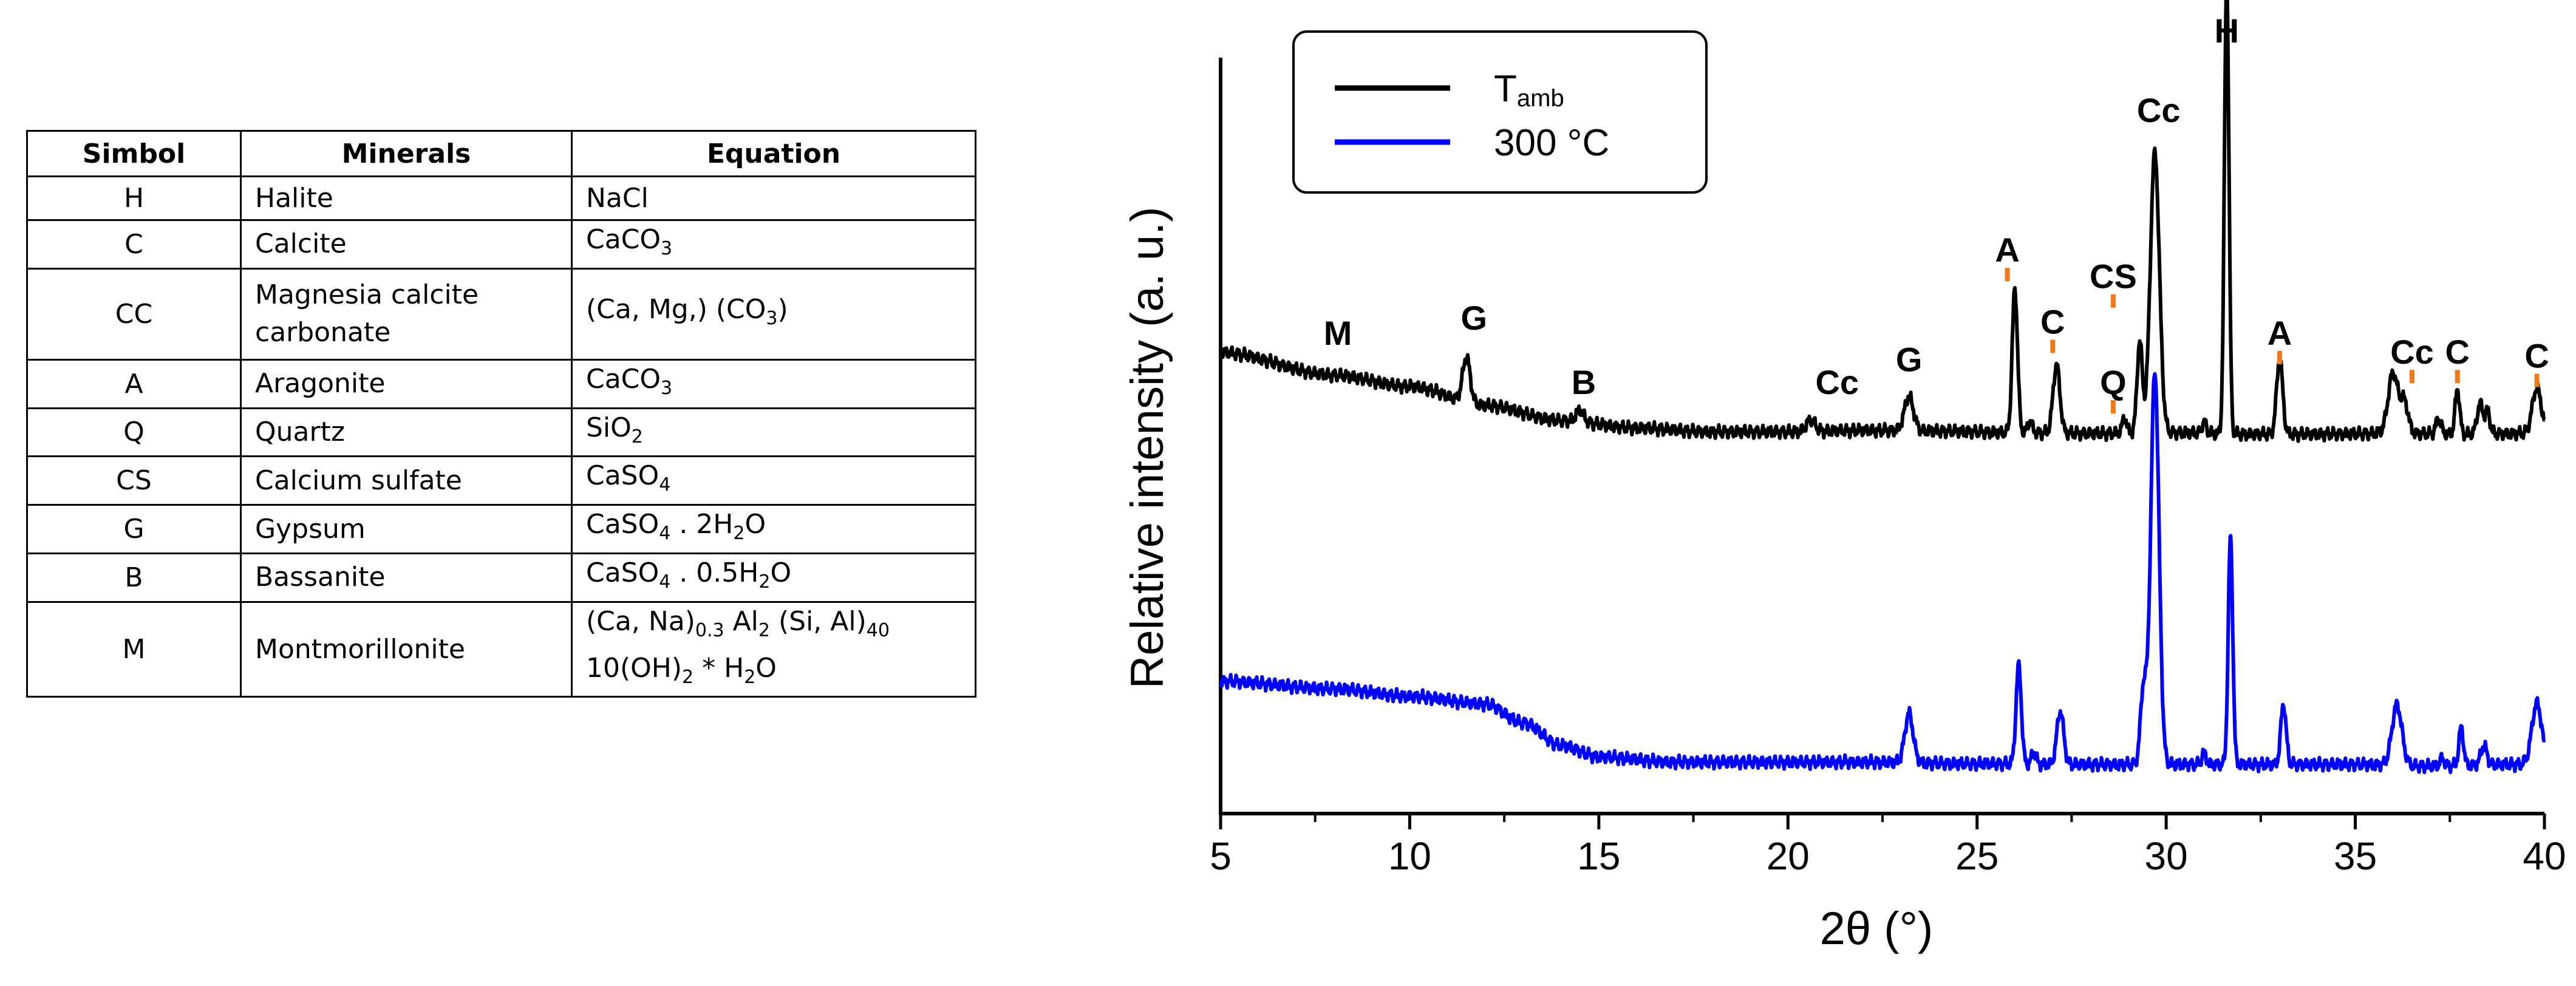 The height and width of the screenshot is (986, 2576). What do you see at coordinates (635, 668) in the screenshot?
I see `formula-text: 10(OH)` at bounding box center [635, 668].